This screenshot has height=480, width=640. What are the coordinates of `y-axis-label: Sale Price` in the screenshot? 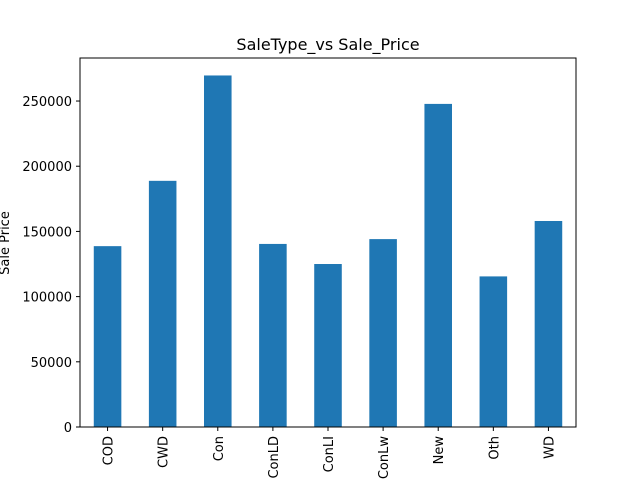 It's located at (6, 243).